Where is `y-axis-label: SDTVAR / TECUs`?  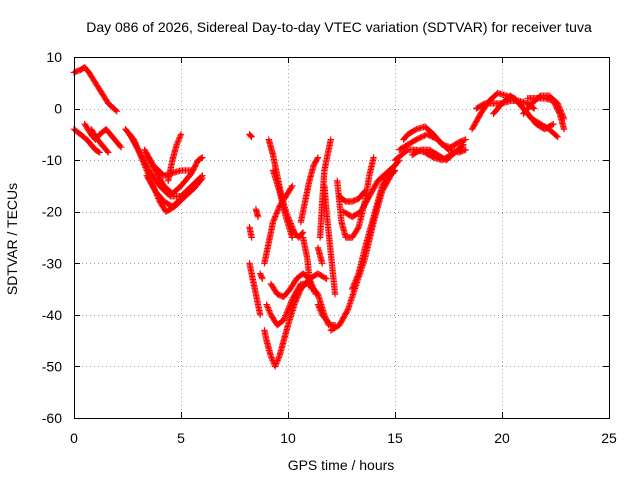
y-axis-label: SDTVAR / TECUs is located at coordinates (12, 239).